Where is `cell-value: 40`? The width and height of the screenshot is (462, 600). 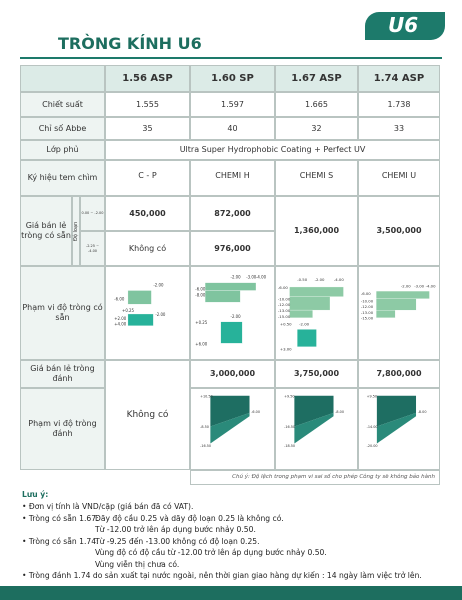
cell-value: 40 is located at coordinates (232, 128).